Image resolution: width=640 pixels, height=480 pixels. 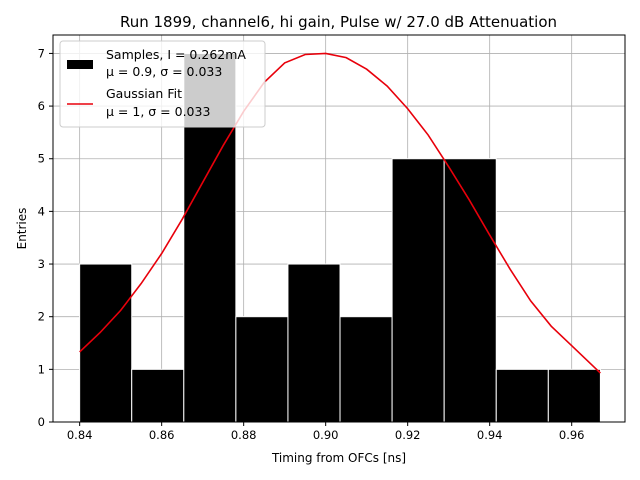 I want to click on legend-fit-label: Gaussian Fit, so click(x=144, y=93).